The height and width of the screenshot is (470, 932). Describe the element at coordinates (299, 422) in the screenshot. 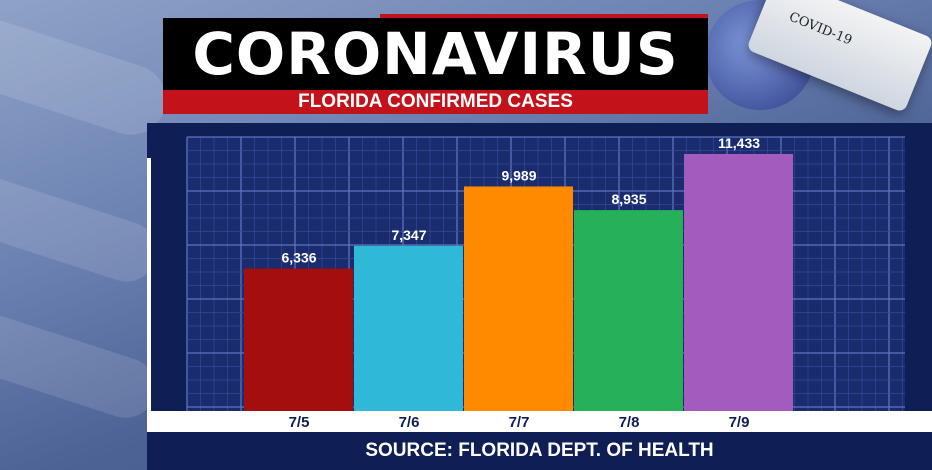

I see `x-tick-label: 7/5` at that location.